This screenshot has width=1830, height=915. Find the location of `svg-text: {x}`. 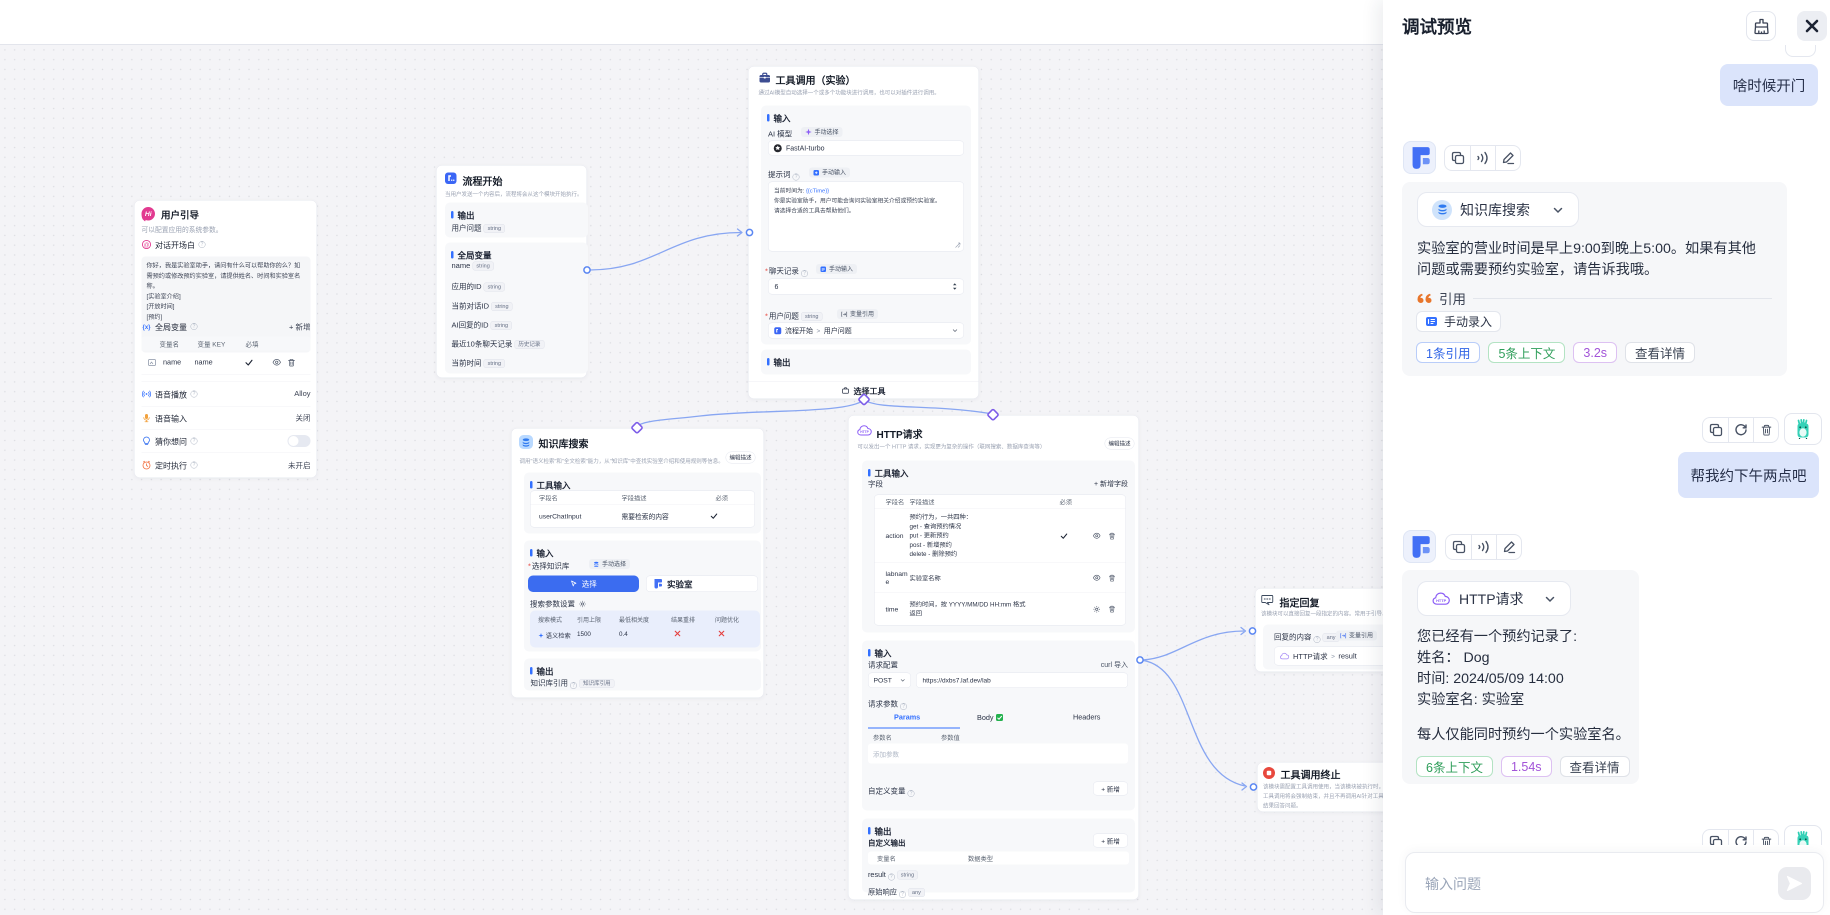

svg-text: {x} is located at coordinates (146, 328).